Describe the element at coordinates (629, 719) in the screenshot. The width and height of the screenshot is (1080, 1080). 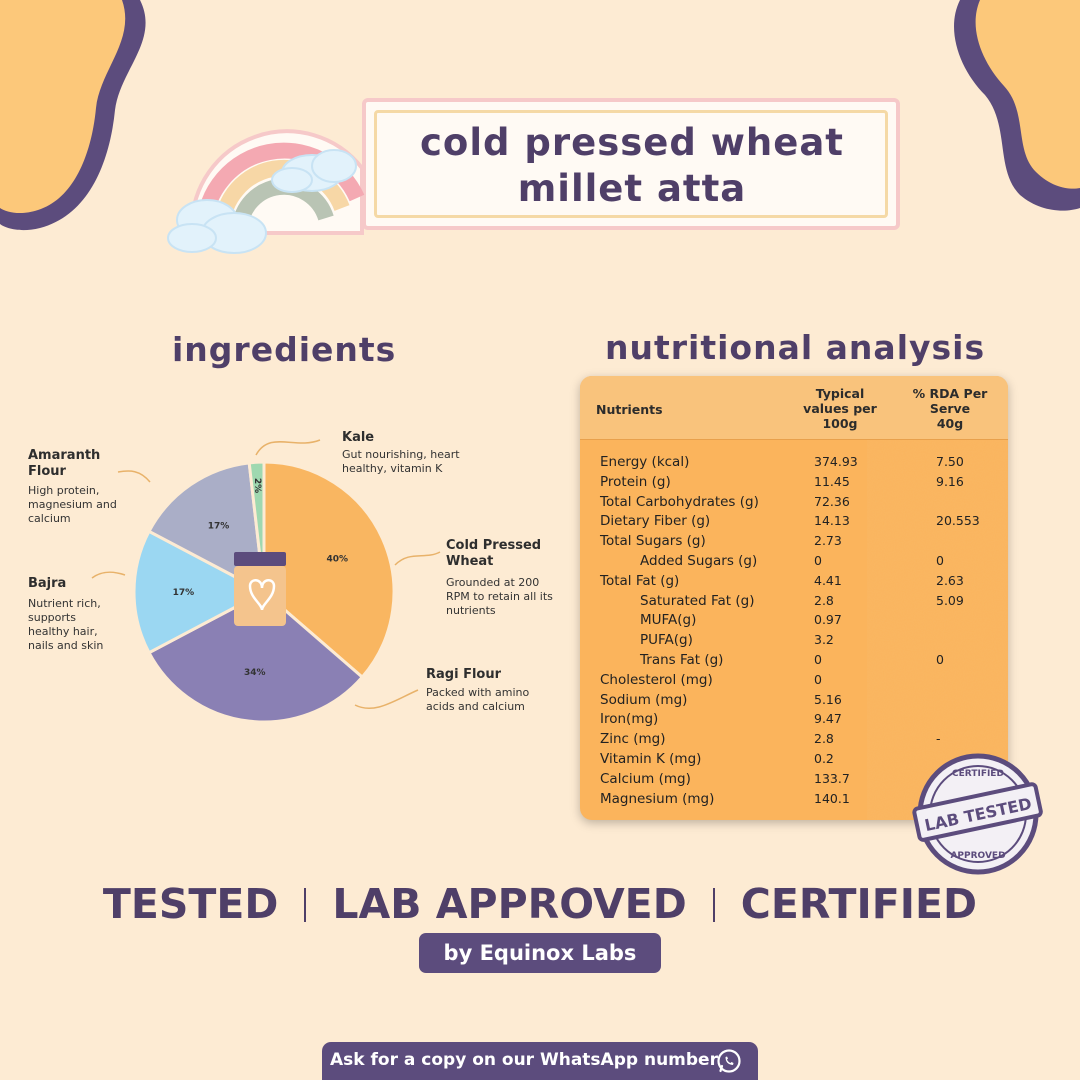
I see `nutrient-name: Iron(mg)` at that location.